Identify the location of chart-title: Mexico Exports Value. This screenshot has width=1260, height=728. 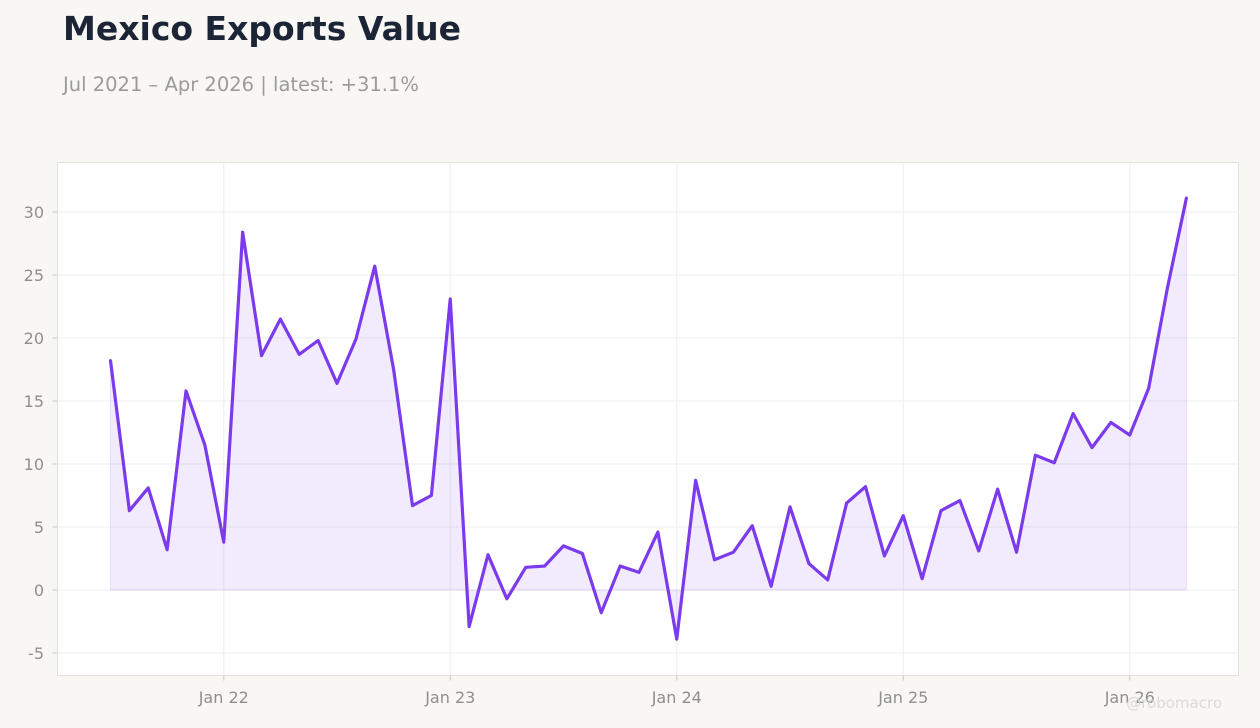
(262, 28).